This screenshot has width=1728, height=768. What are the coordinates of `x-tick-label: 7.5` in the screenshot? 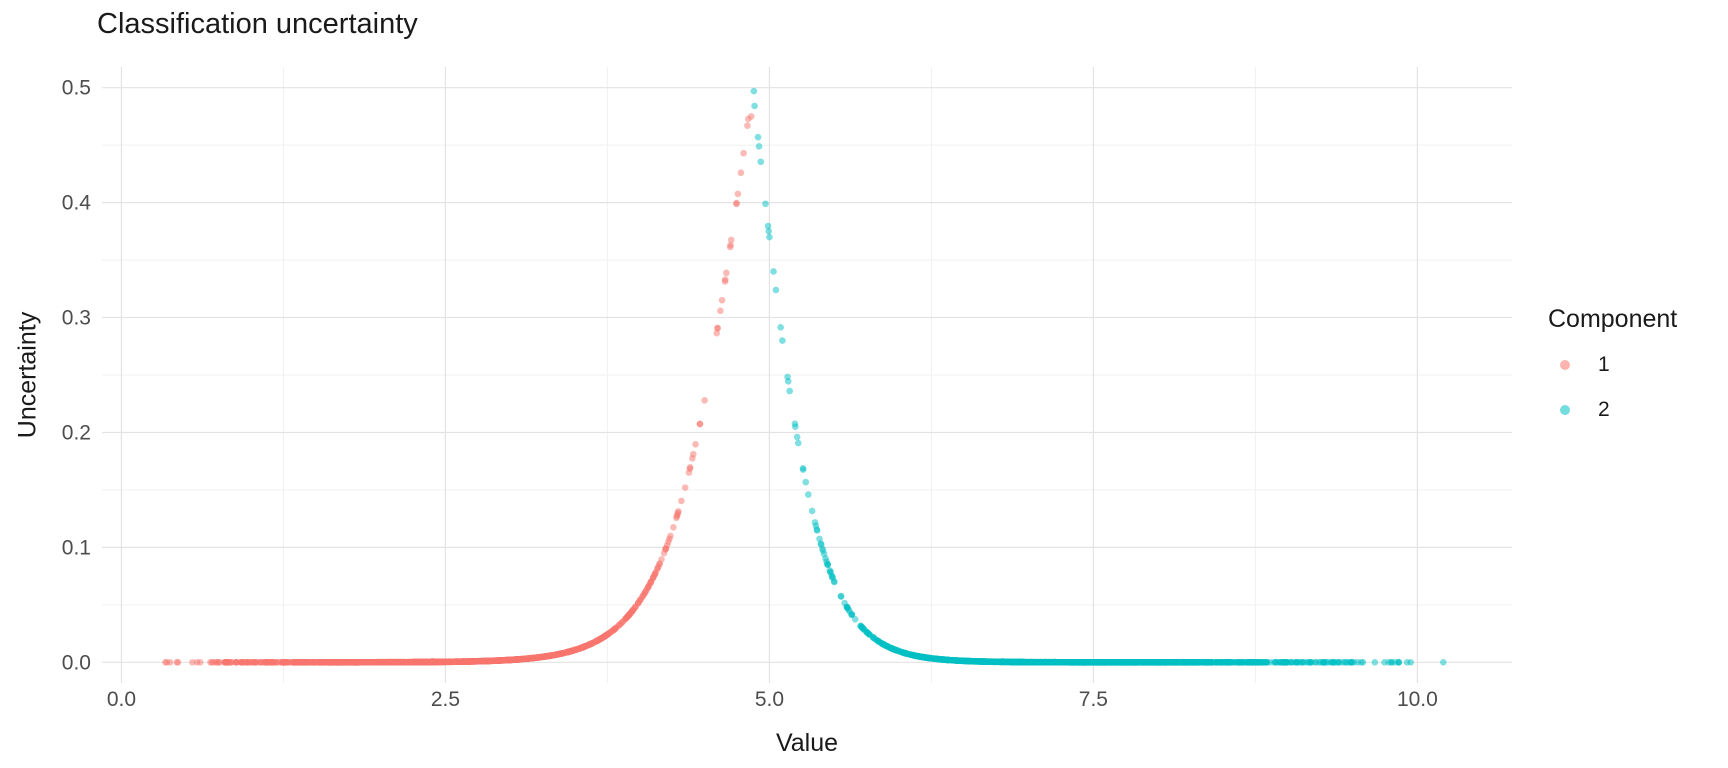 It's located at (1093, 699).